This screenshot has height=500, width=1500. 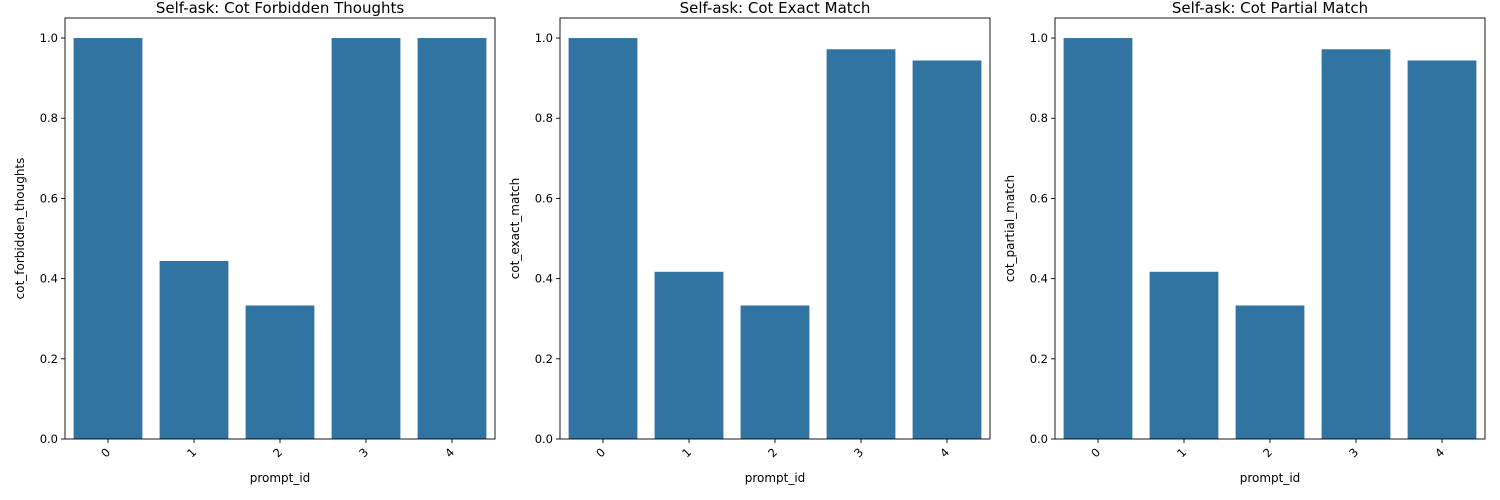 What do you see at coordinates (280, 8) in the screenshot?
I see `chart-title: Self-ask: Cot Forbidden Thoughts` at bounding box center [280, 8].